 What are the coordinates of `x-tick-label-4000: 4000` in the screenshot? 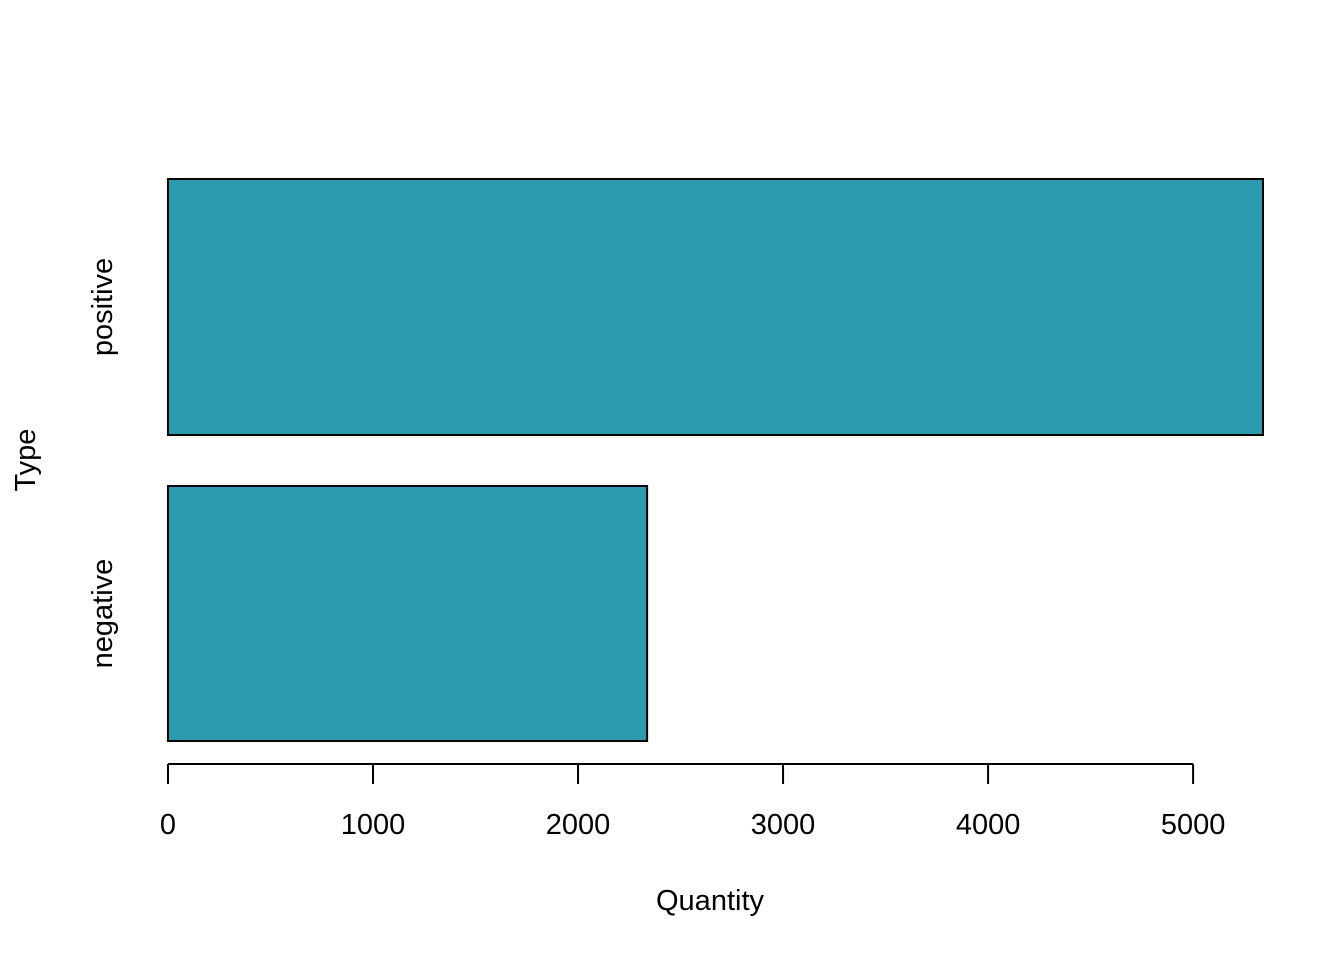 It's located at (988, 825).